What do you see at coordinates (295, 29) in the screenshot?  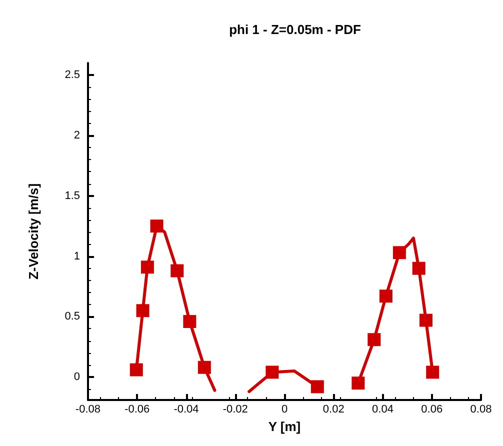 I see `chart-title: phi 1 - Z=0.05m - PDF` at bounding box center [295, 29].